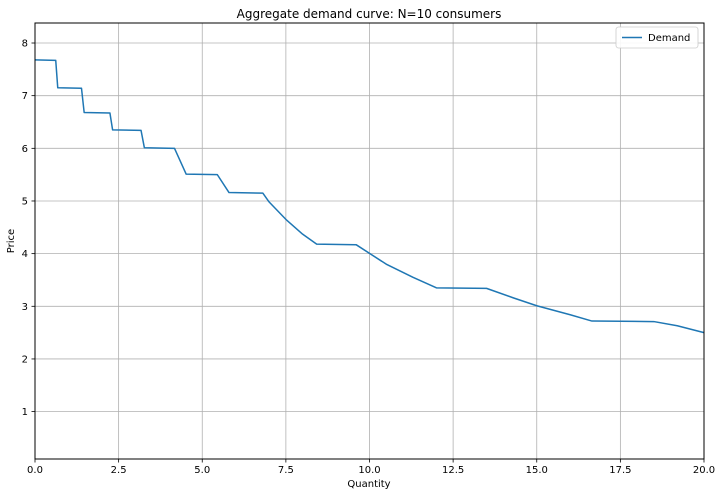  I want to click on x-tick-label: 0.0, so click(35, 470).